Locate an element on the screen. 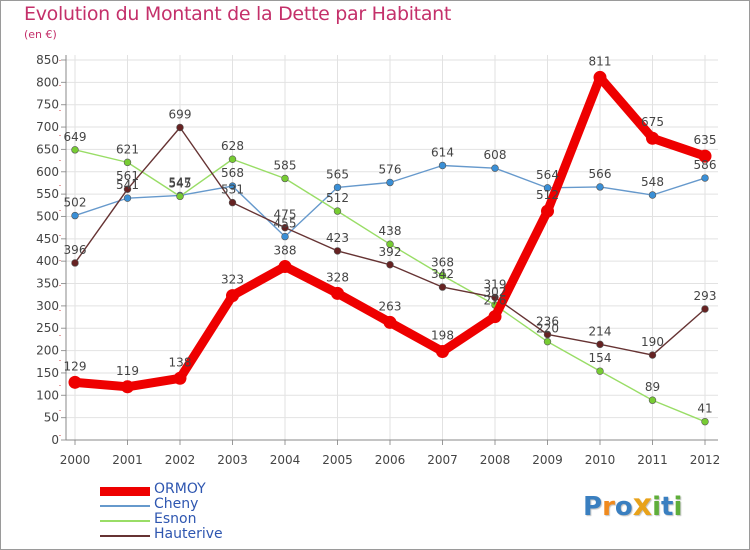 Image resolution: width=750 pixels, height=550 pixels. x-tick-label: 2002 is located at coordinates (180, 460).